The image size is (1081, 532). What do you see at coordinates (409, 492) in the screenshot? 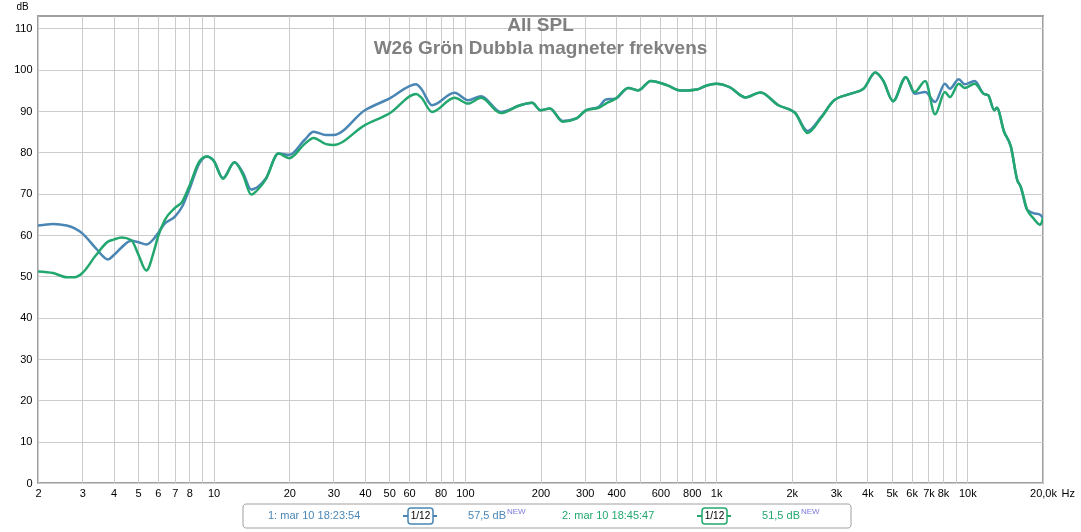
I see `x-tick-label: 60` at bounding box center [409, 492].